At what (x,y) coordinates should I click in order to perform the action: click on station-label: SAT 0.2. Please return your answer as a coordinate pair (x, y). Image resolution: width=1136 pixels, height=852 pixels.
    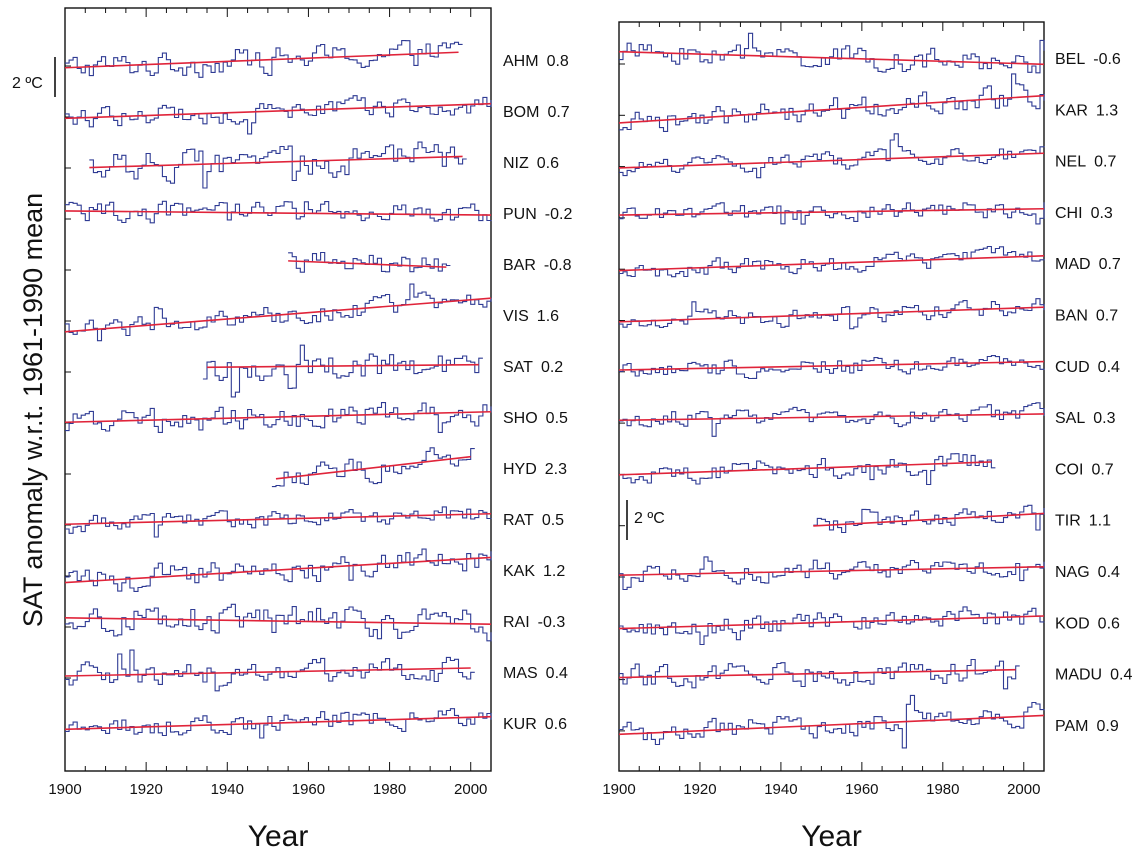
    Looking at the image, I should click on (533, 367).